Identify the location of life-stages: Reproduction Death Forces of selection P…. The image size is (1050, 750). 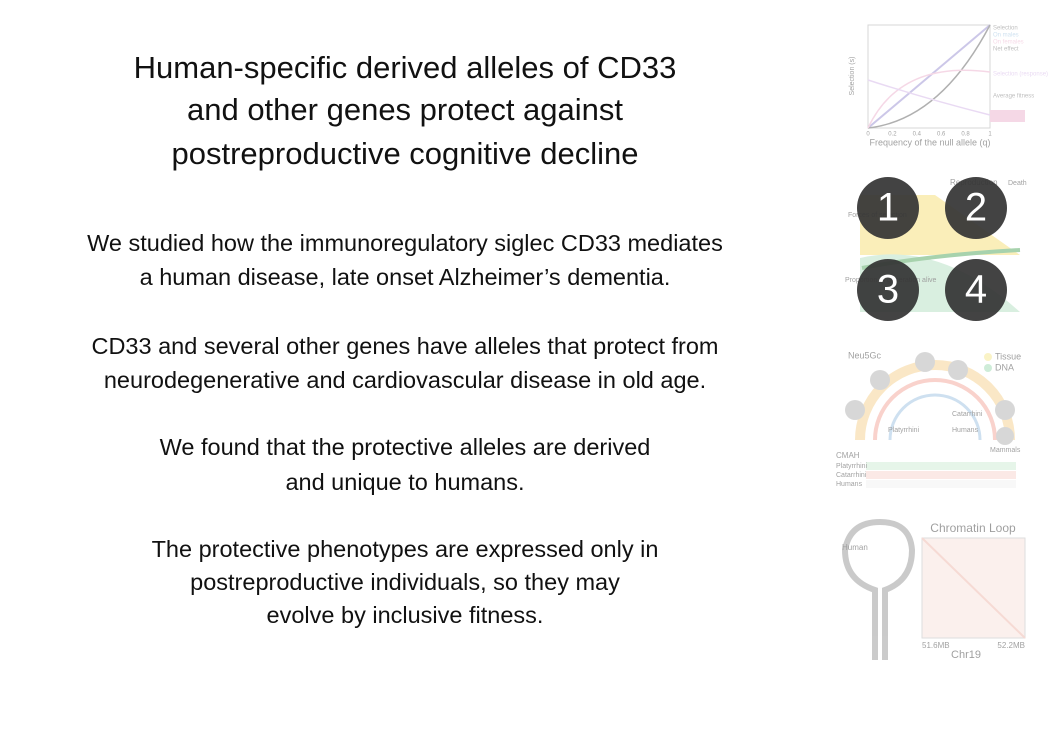
(936, 249).